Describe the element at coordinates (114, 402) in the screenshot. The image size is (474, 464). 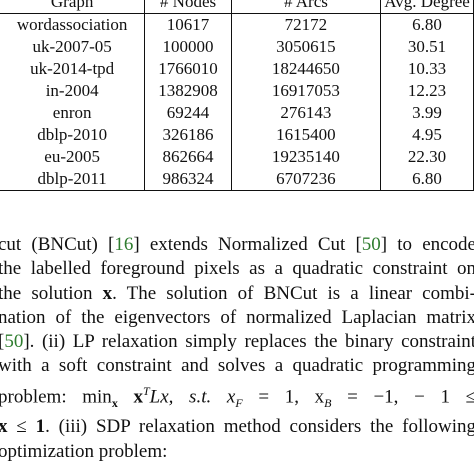
I see `math-subscript: x` at that location.